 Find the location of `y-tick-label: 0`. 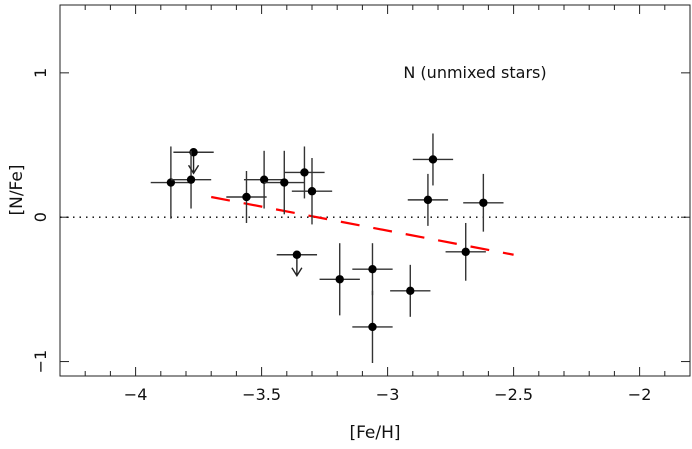

y-tick-label: 0 is located at coordinates (40, 217).